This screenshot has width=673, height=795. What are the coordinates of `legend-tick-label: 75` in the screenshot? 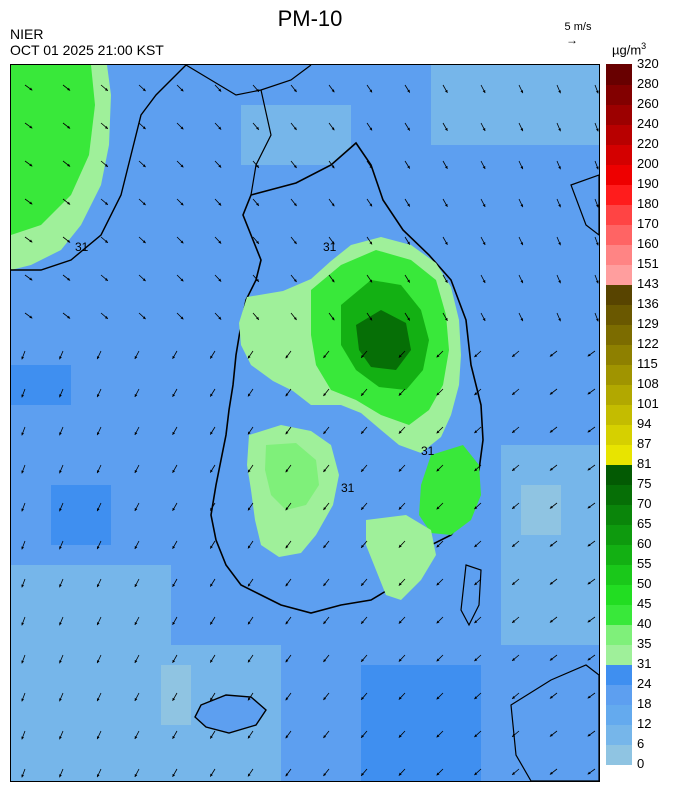 It's located at (644, 483).